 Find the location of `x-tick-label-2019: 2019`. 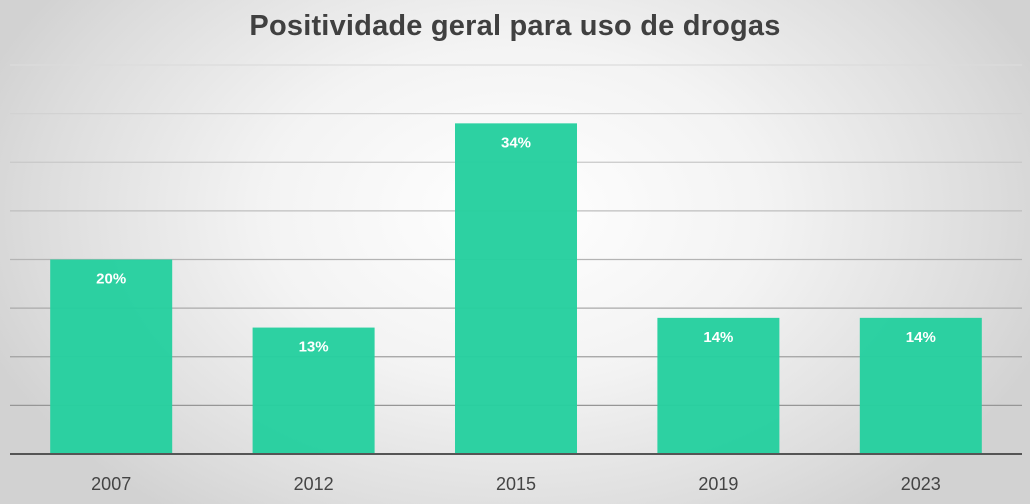

x-tick-label-2019: 2019 is located at coordinates (718, 484).